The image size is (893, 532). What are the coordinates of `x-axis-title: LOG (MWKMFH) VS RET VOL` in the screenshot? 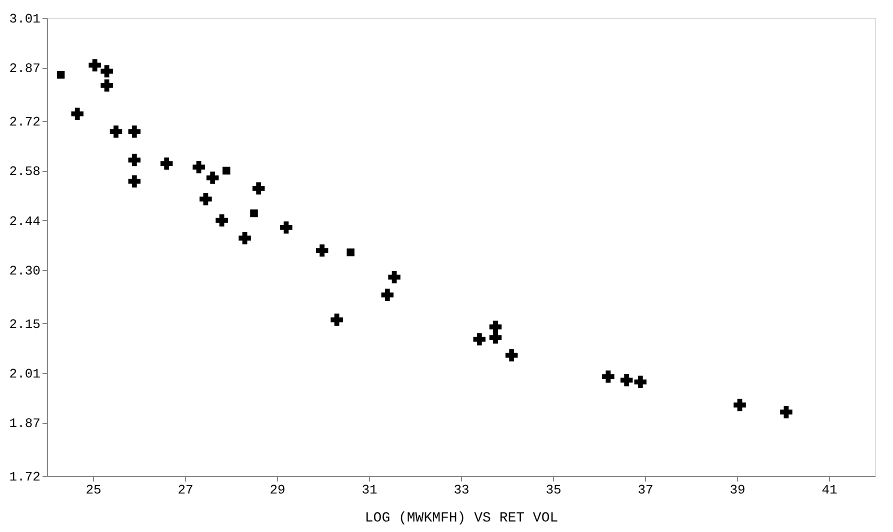 It's located at (461, 518).